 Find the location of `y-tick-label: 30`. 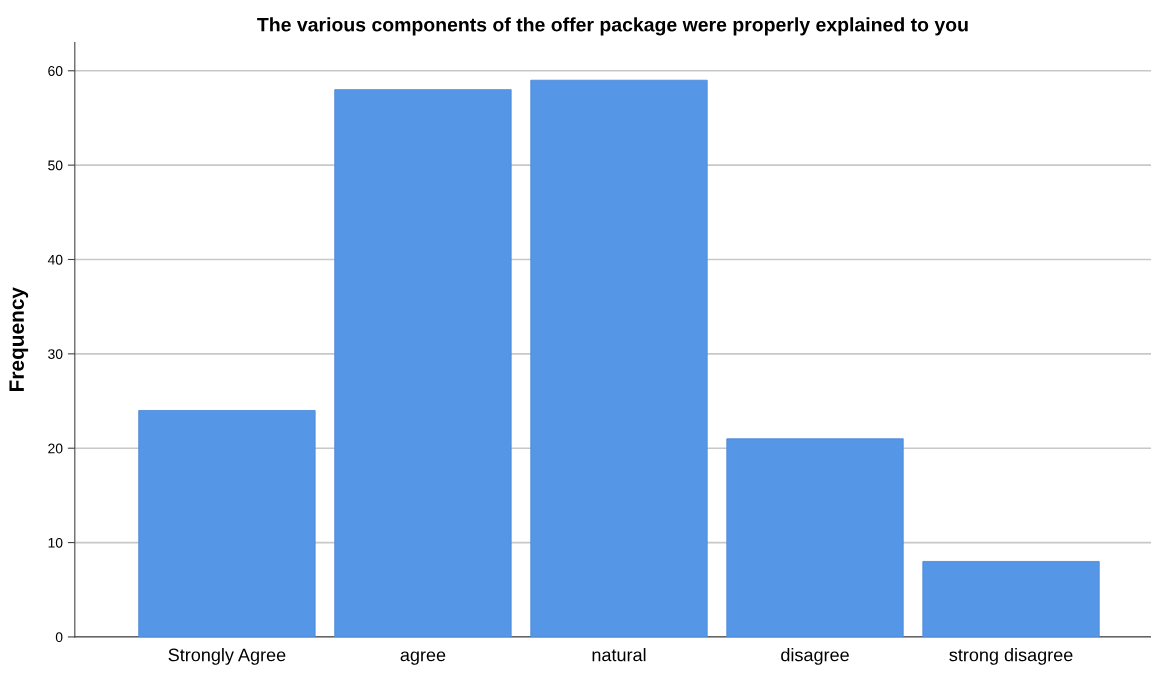

y-tick-label: 30 is located at coordinates (55, 354).